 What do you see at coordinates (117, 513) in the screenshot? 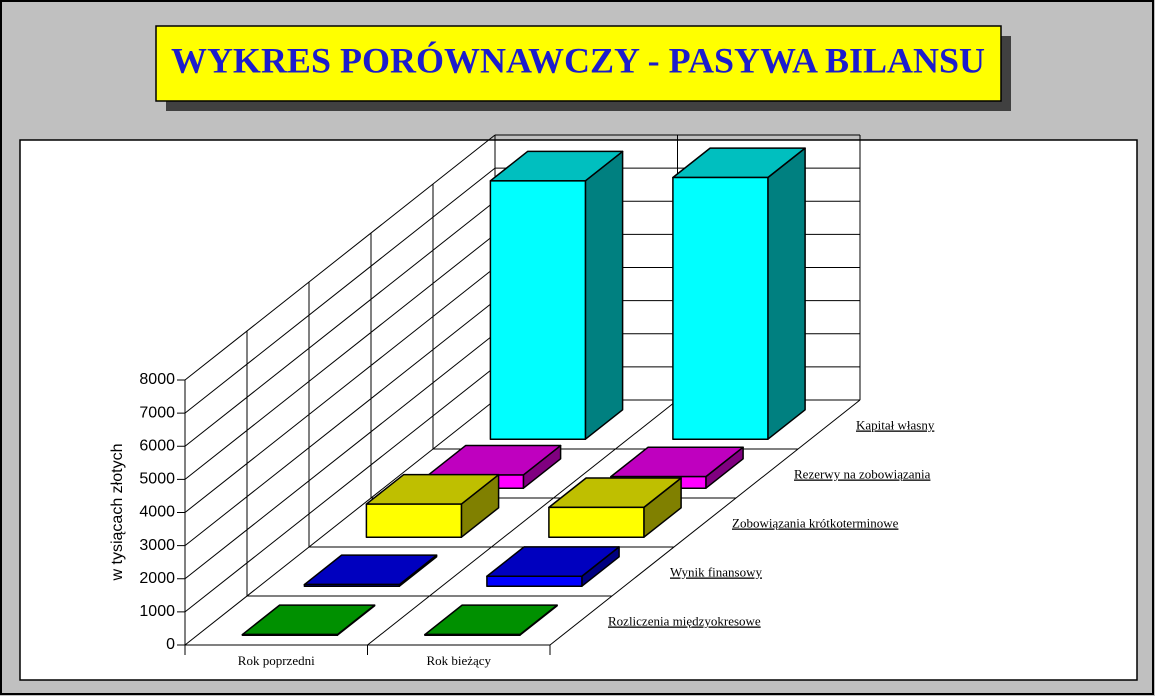
I see `y-axis-label: w tysiącach złotych` at bounding box center [117, 513].